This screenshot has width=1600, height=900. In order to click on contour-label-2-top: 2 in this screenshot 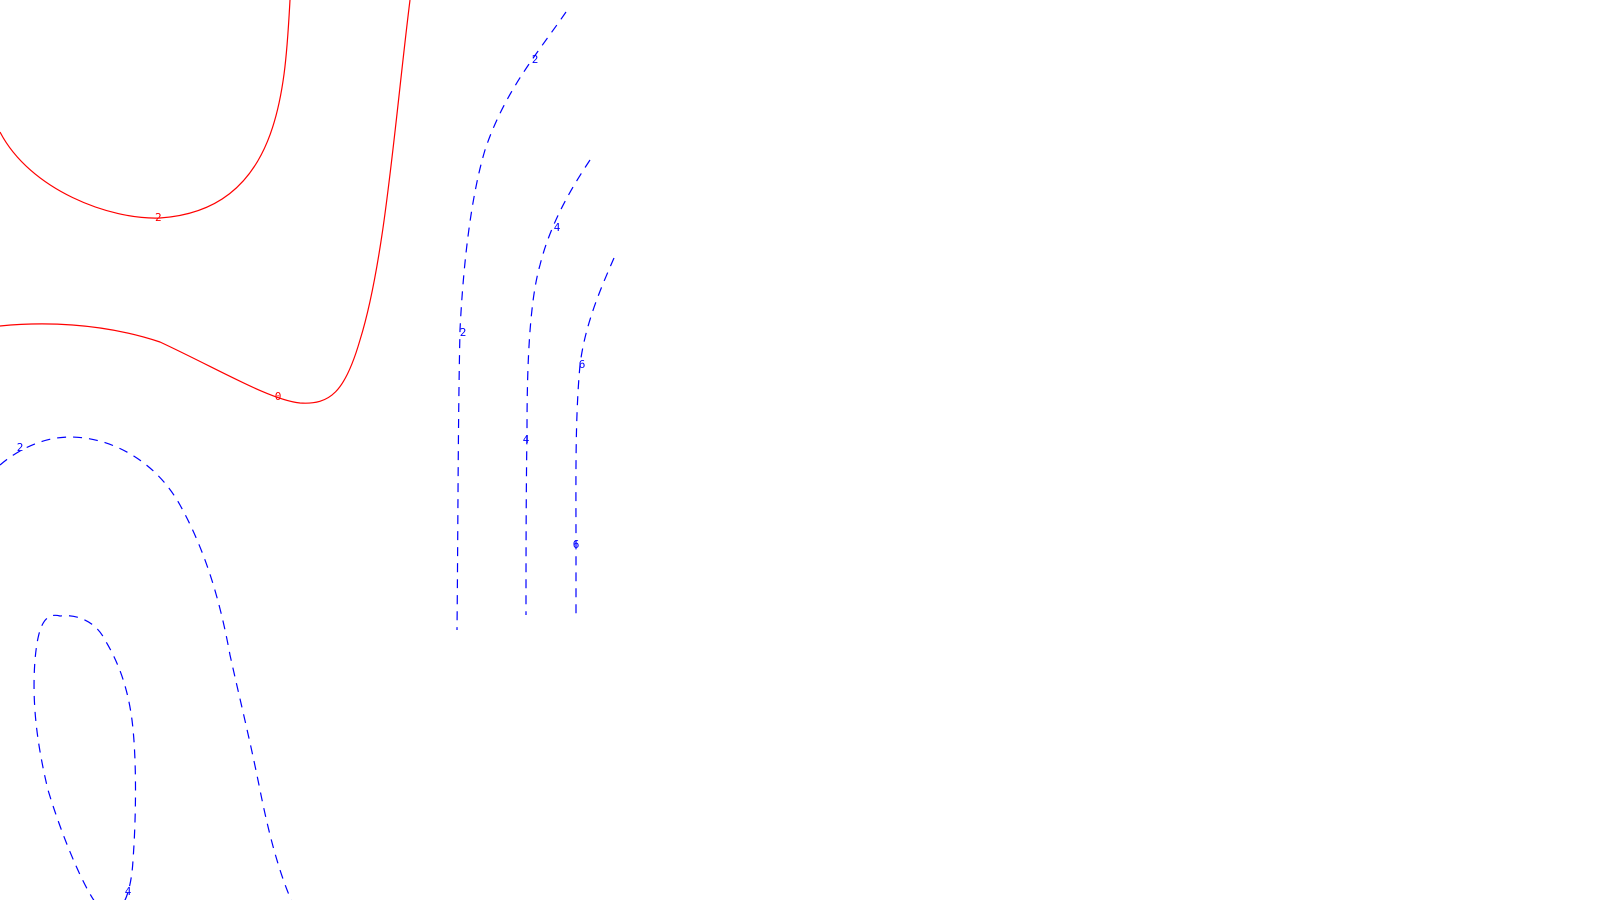, I will do `click(535, 59)`.